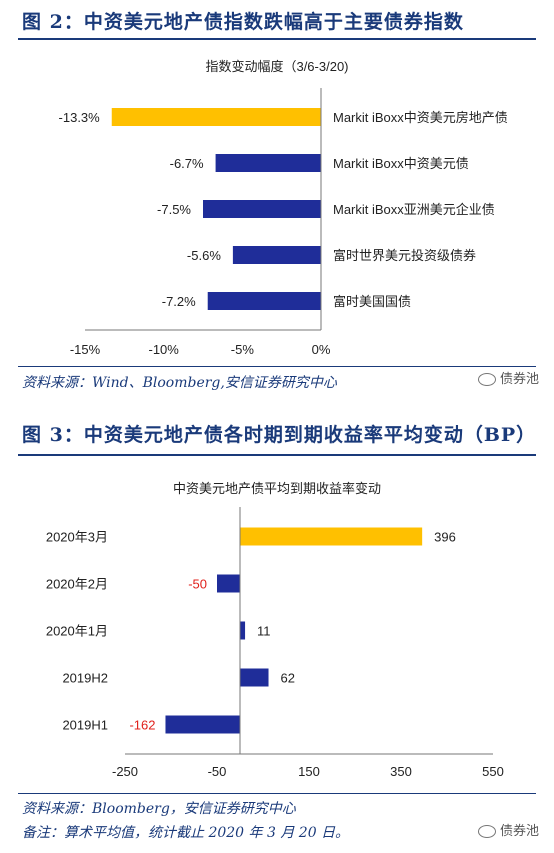 The height and width of the screenshot is (853, 554). I want to click on watermark-1: 债券池, so click(508, 377).